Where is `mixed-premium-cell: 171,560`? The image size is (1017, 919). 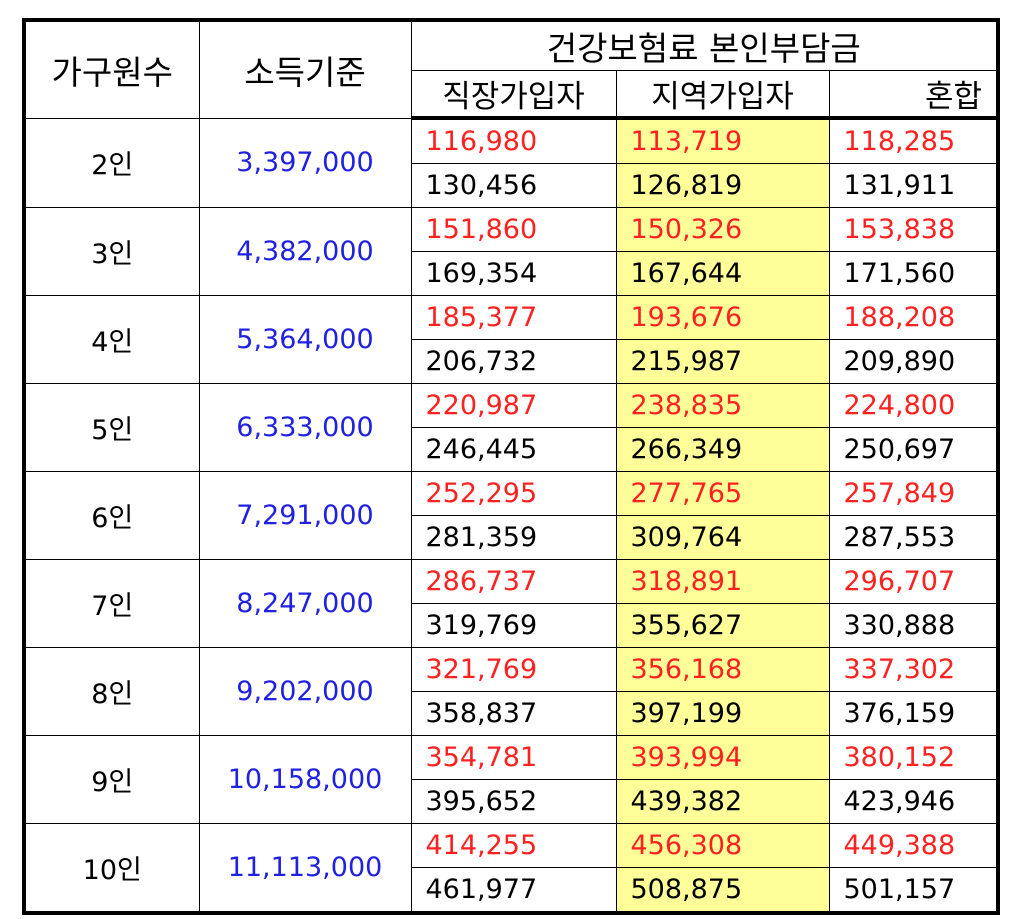
mixed-premium-cell: 171,560 is located at coordinates (913, 273).